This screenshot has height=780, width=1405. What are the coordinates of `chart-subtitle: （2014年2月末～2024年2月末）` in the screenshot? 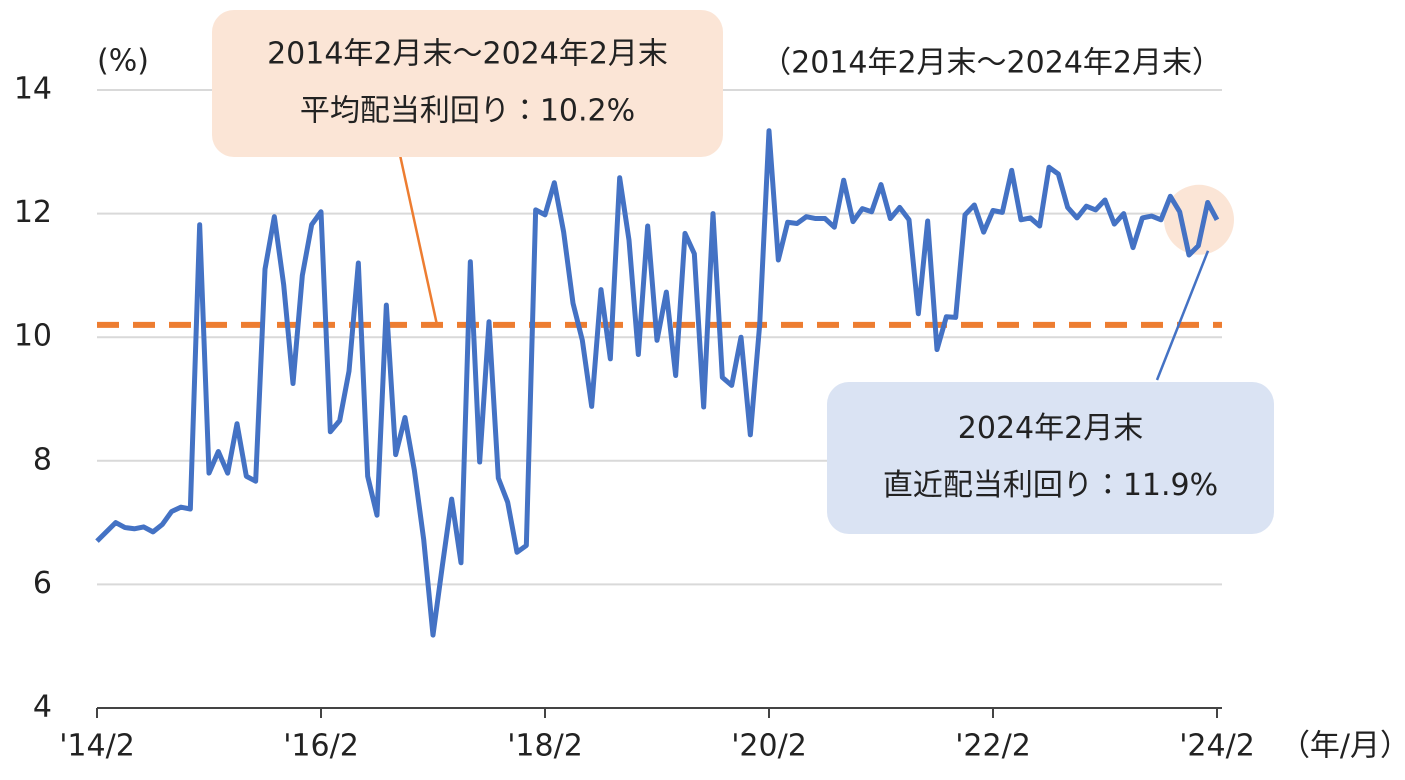 It's located at (991, 63).